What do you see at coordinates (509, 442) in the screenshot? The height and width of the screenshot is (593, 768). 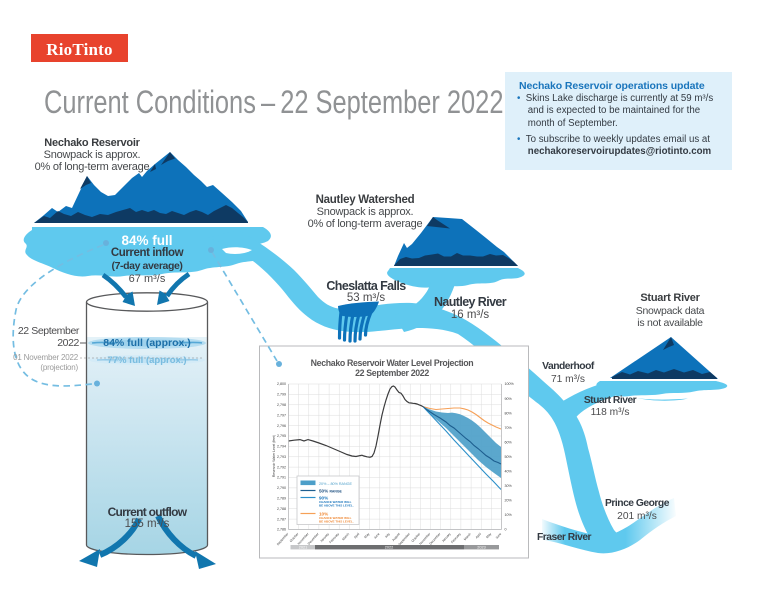 I see `svg-text: 60%` at bounding box center [509, 442].